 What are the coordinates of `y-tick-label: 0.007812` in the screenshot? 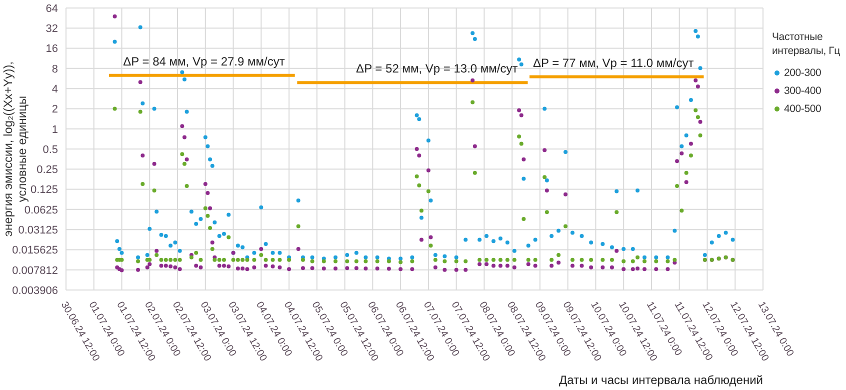 It's located at (35, 270).